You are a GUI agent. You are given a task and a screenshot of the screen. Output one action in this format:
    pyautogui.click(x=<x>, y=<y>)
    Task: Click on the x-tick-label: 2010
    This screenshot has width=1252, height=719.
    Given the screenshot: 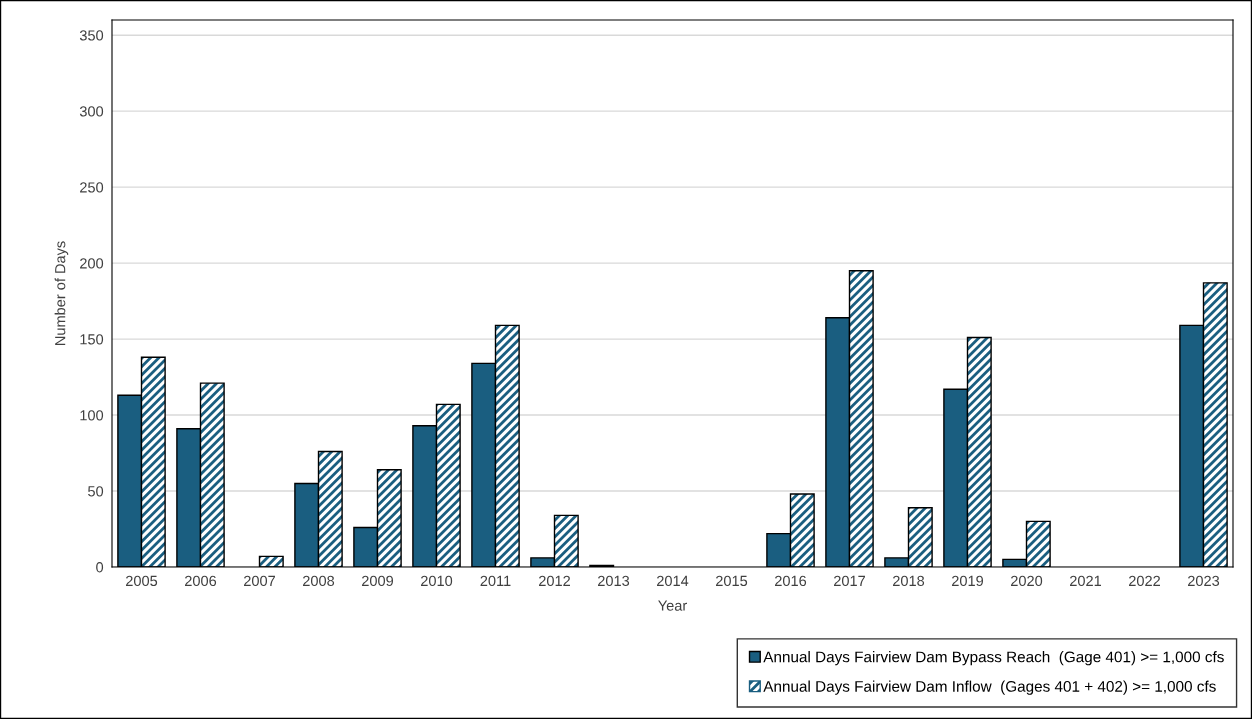 What is the action you would take?
    pyautogui.click(x=437, y=581)
    